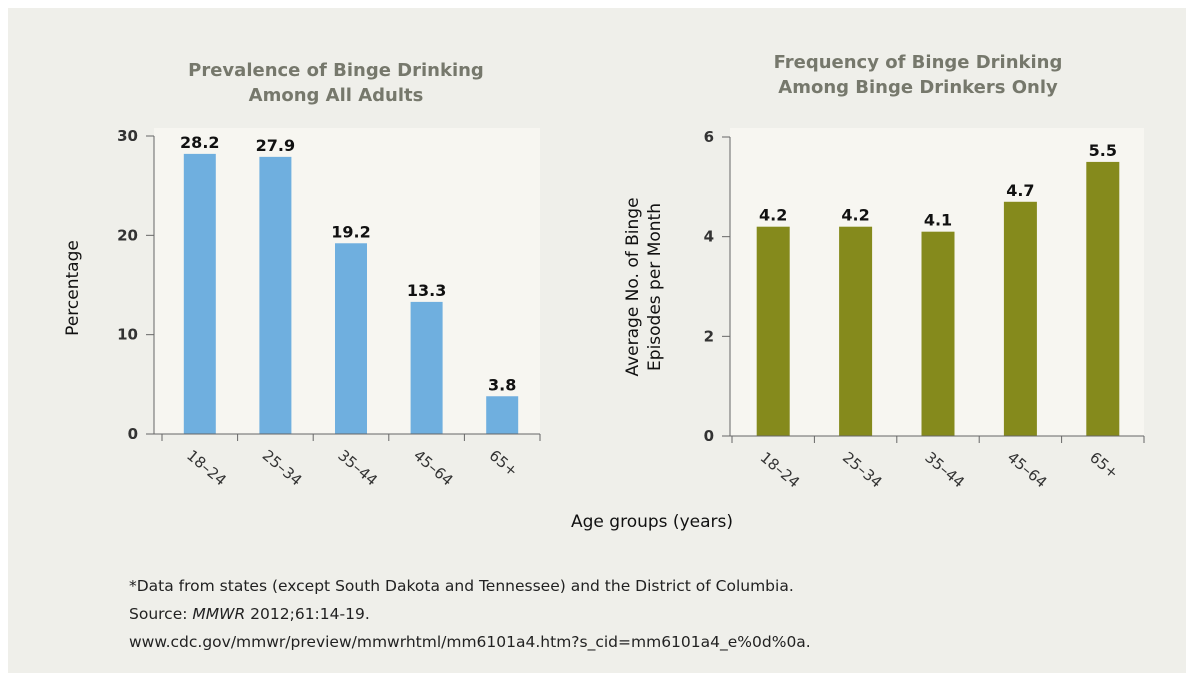 The image size is (1194, 681). I want to click on chart1-title-line1: Prevalence of Binge Drinking, so click(336, 70).